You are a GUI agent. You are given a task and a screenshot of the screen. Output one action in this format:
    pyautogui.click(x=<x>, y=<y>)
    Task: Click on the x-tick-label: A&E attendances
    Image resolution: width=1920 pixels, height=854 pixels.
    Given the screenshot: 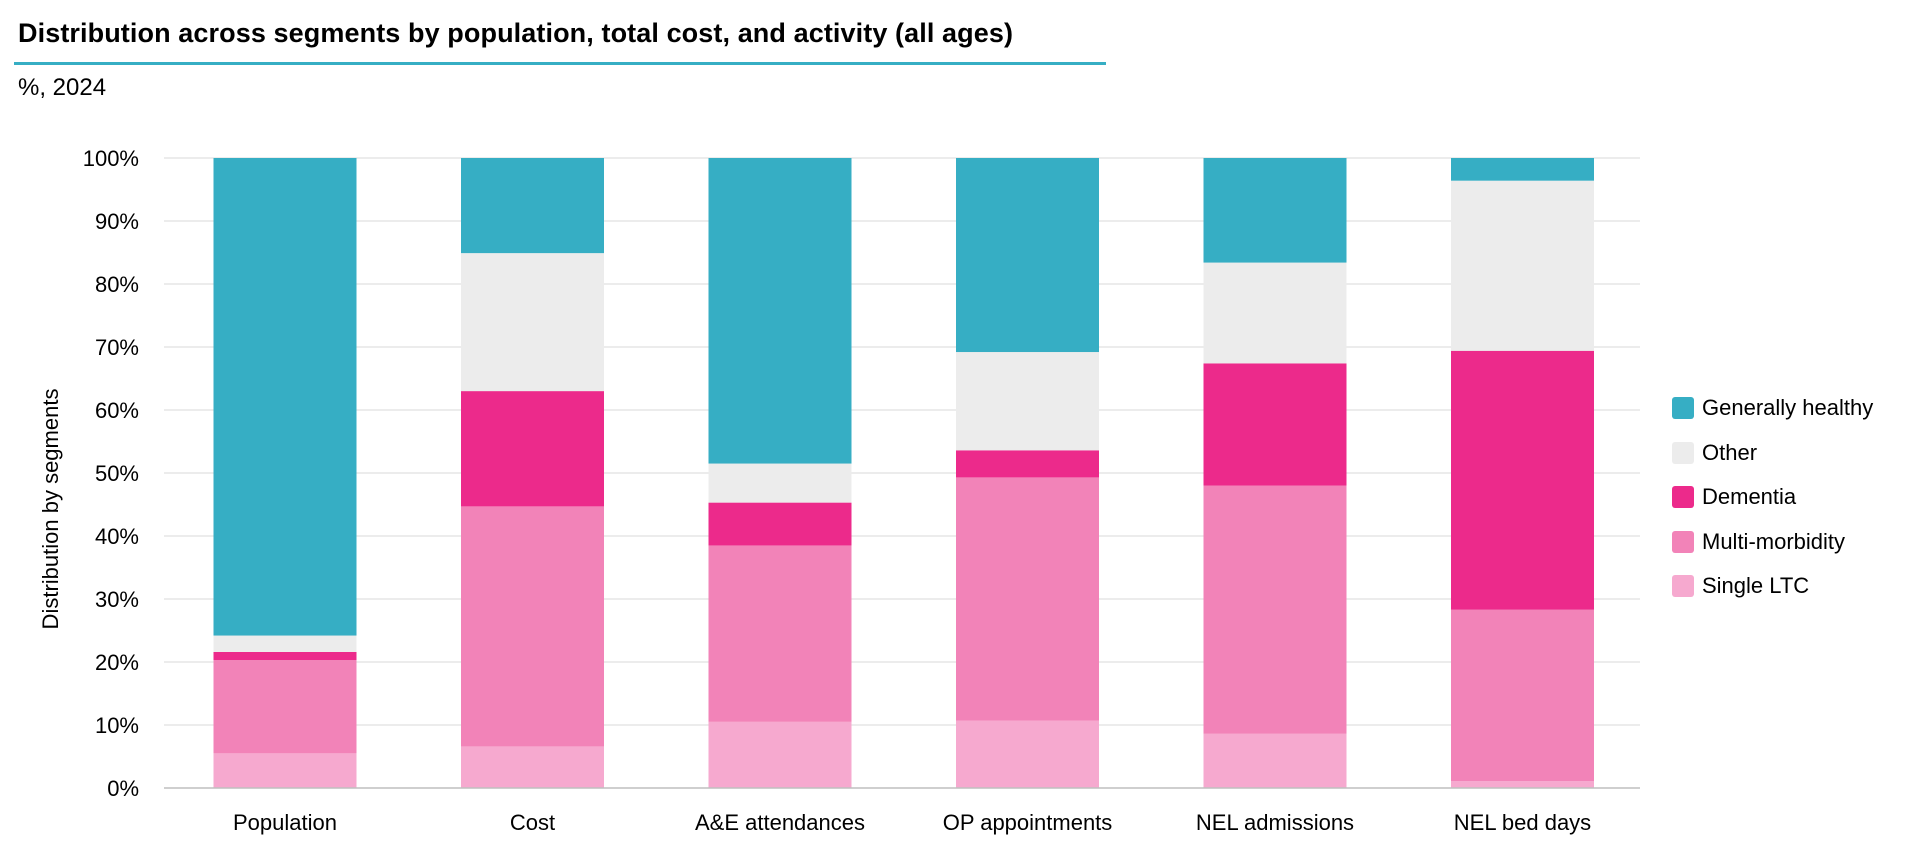 What is the action you would take?
    pyautogui.click(x=780, y=822)
    